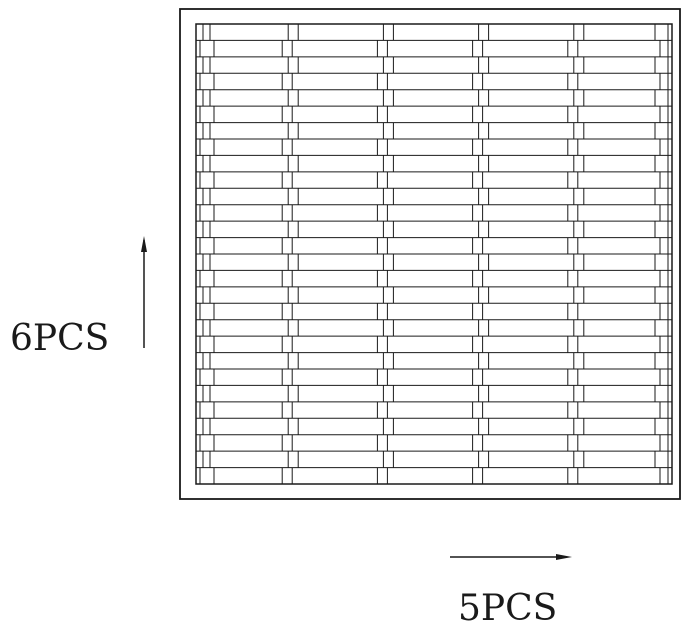 Image resolution: width=684 pixels, height=625 pixels. What do you see at coordinates (144, 292) in the screenshot?
I see `vertical-arrow` at bounding box center [144, 292].